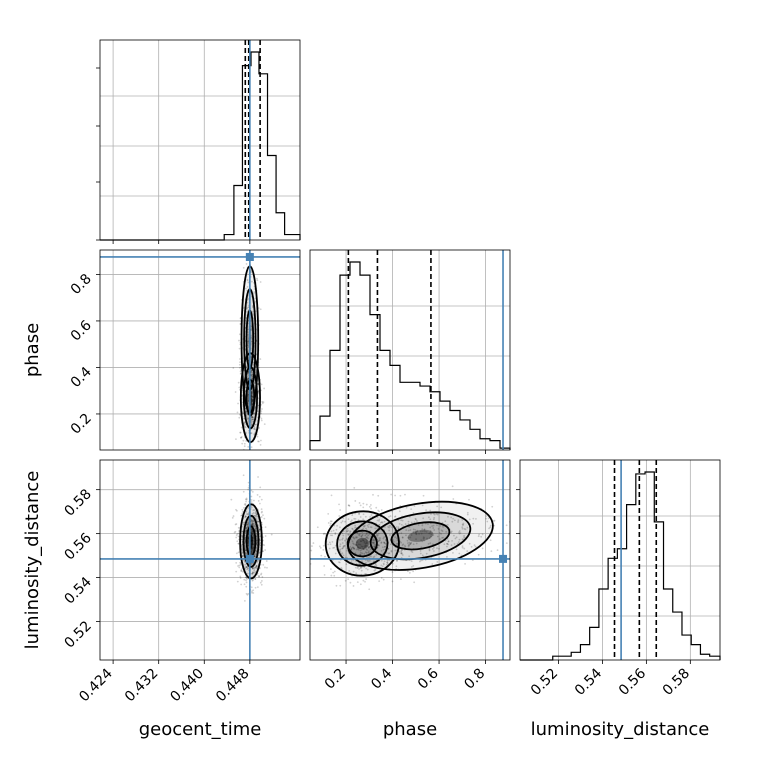 The height and width of the screenshot is (760, 760). What do you see at coordinates (81, 284) in the screenshot?
I see `y-tick-label: 0.8` at bounding box center [81, 284].